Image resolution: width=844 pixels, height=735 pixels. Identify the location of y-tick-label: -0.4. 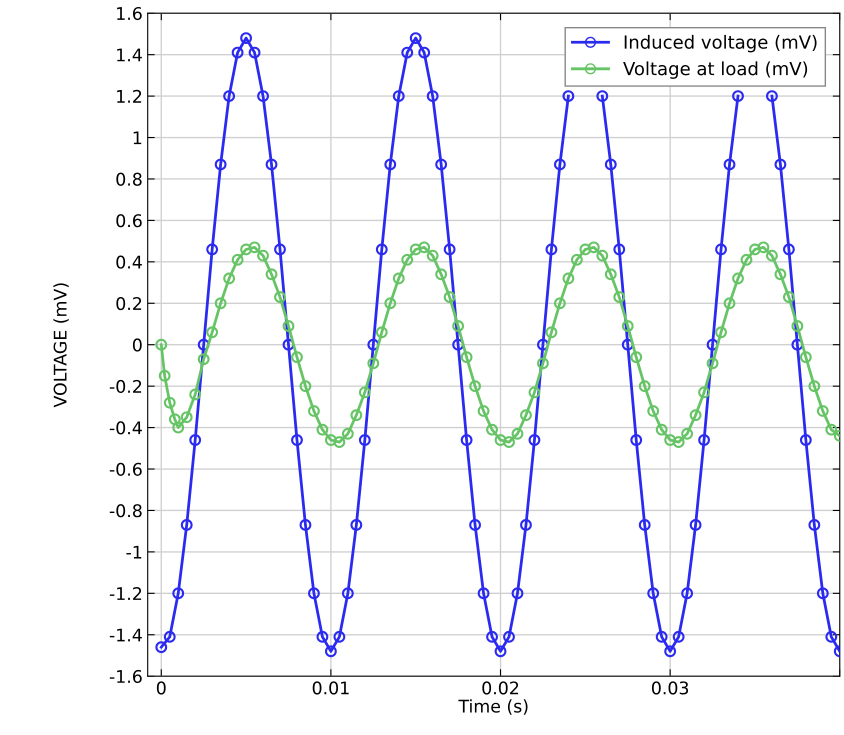
(126, 427).